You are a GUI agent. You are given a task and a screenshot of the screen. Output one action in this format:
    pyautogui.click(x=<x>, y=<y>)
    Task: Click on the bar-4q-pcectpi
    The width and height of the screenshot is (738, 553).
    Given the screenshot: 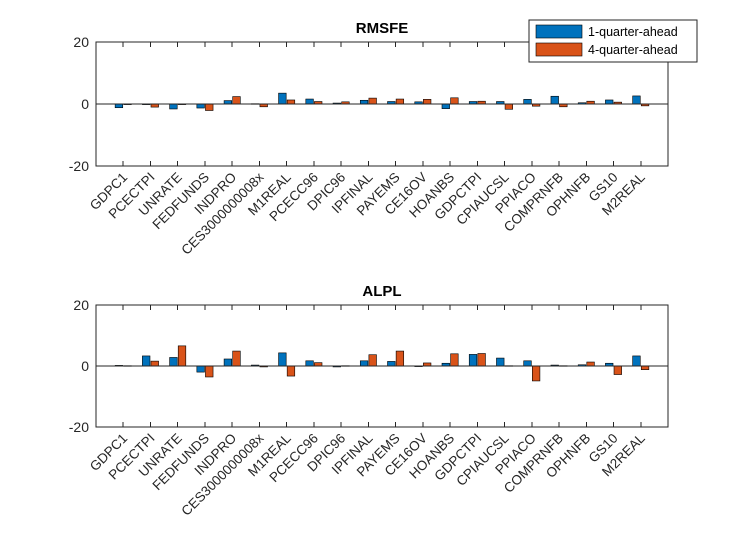 What is the action you would take?
    pyautogui.click(x=154, y=363)
    